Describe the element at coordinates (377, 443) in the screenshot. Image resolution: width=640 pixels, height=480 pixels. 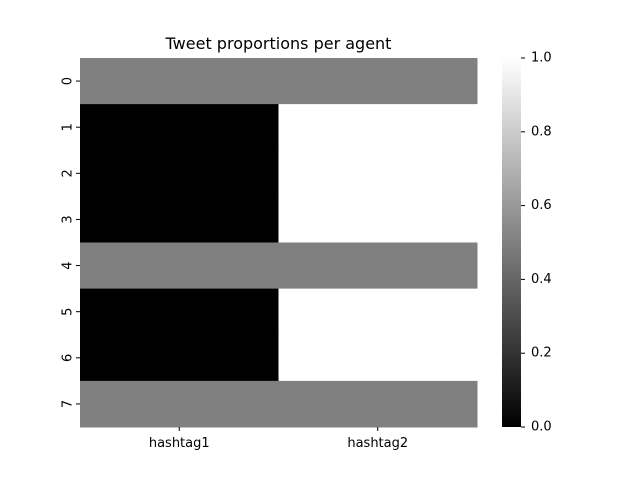
I see `x-tick-label: hashtag2` at that location.